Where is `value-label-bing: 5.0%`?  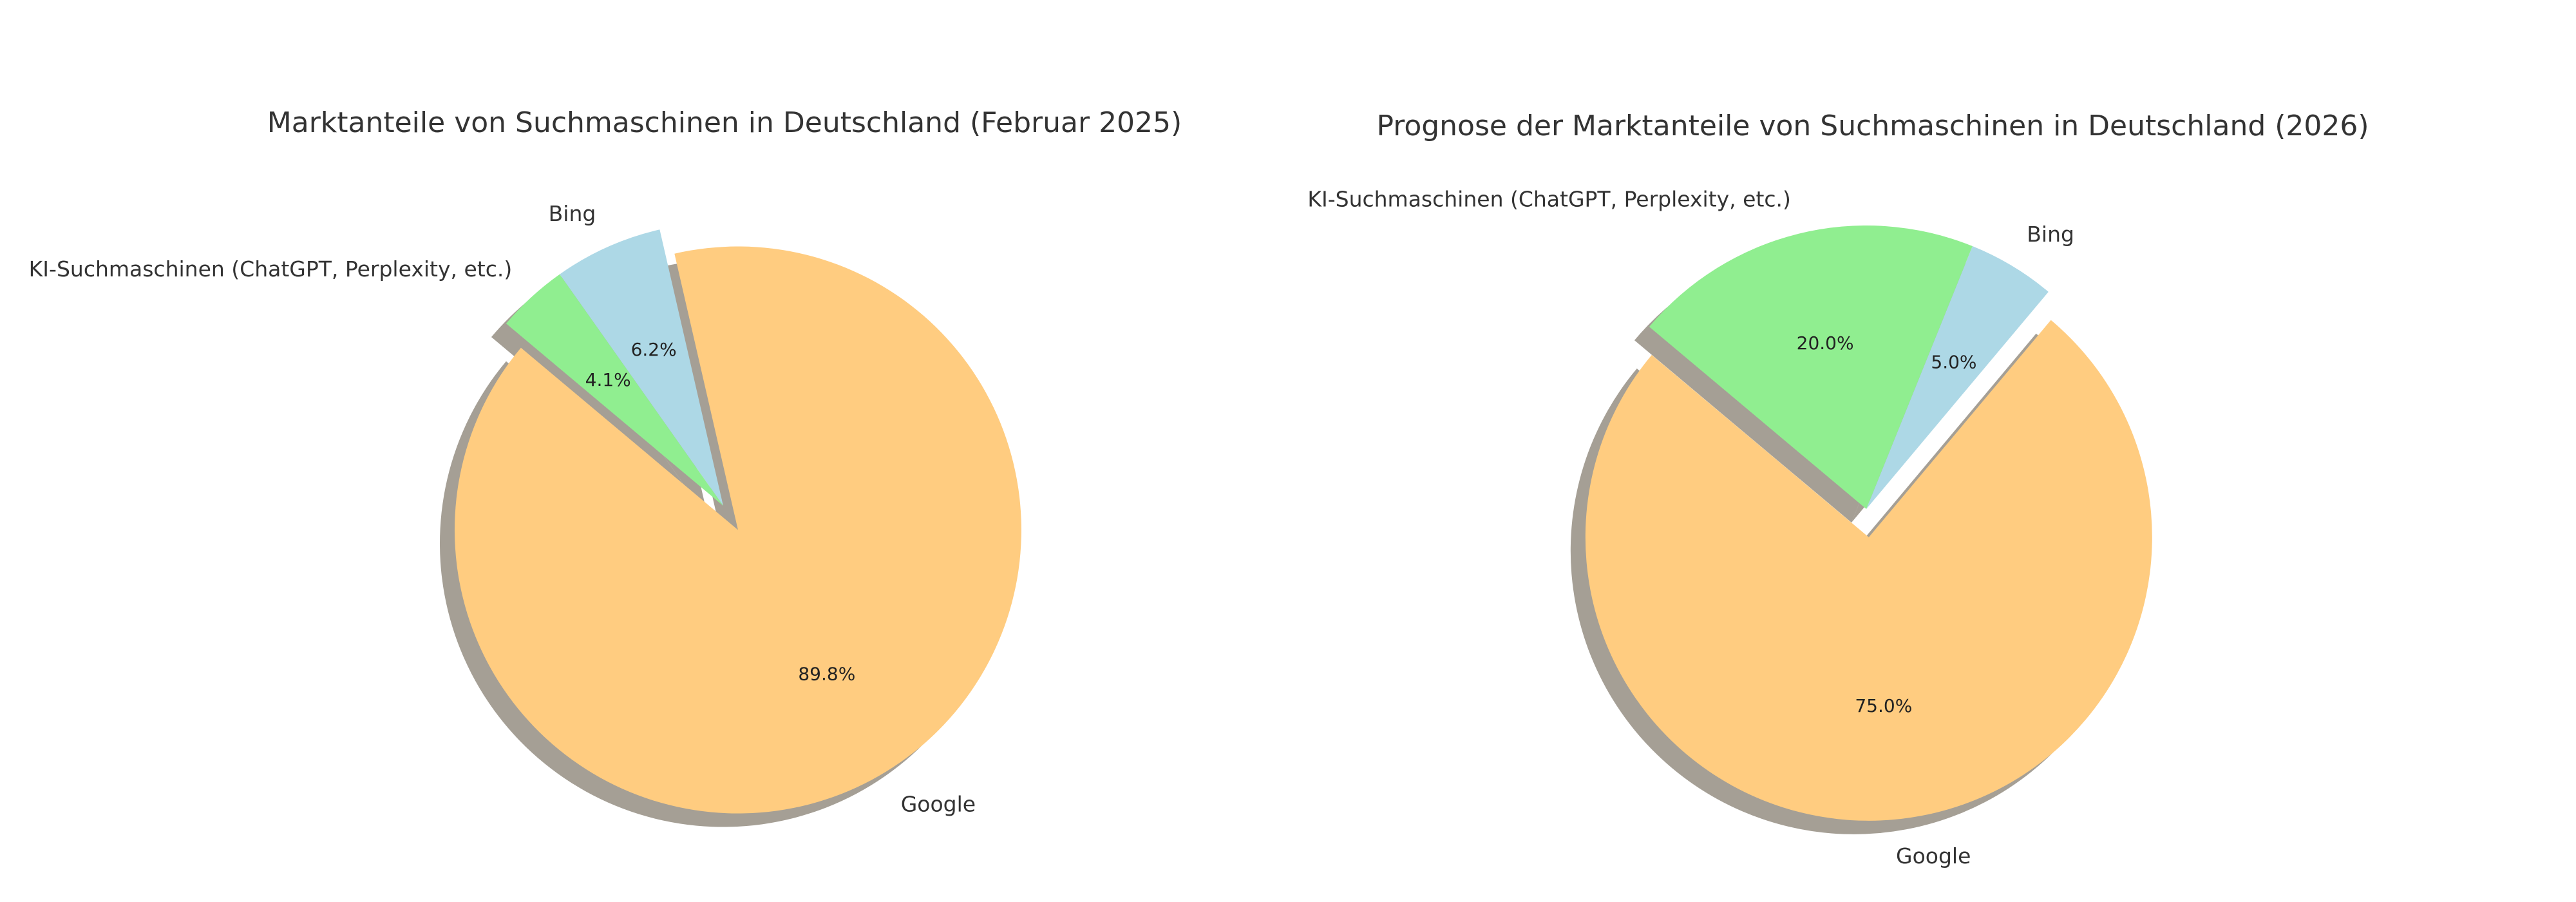 value-label-bing: 5.0% is located at coordinates (1954, 362).